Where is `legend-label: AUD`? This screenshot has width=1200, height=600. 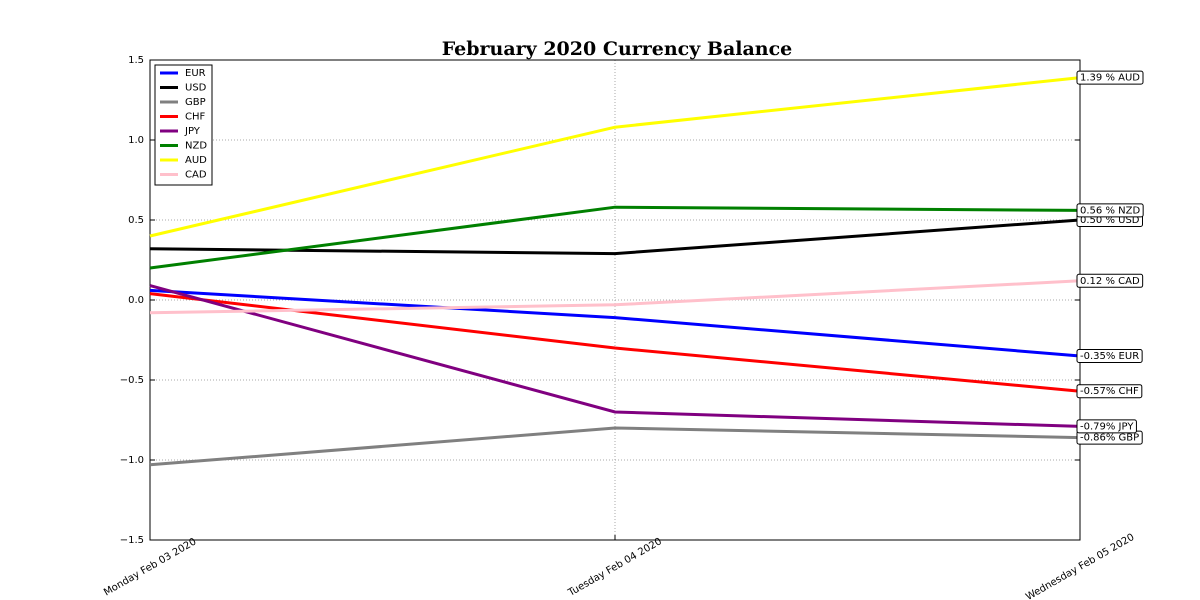 legend-label: AUD is located at coordinates (196, 160).